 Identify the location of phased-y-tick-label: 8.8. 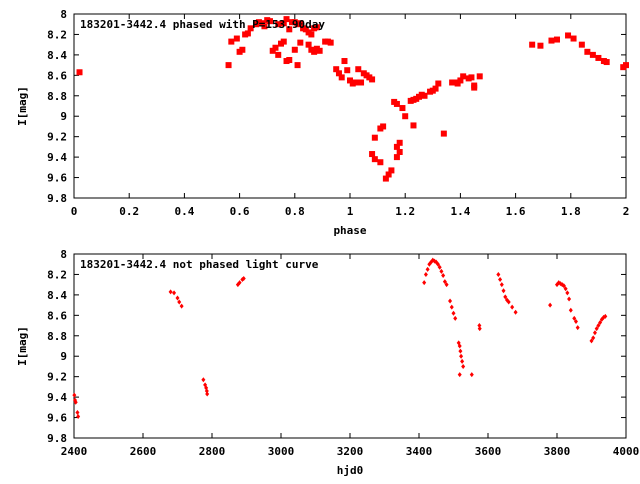
(57, 96).